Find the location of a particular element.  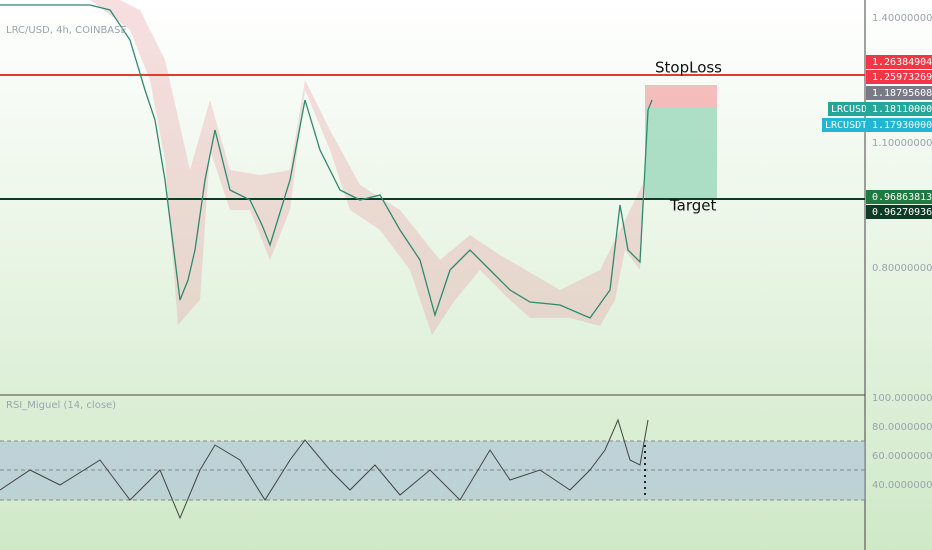

tag-name: LRCUSD is located at coordinates (849, 109).